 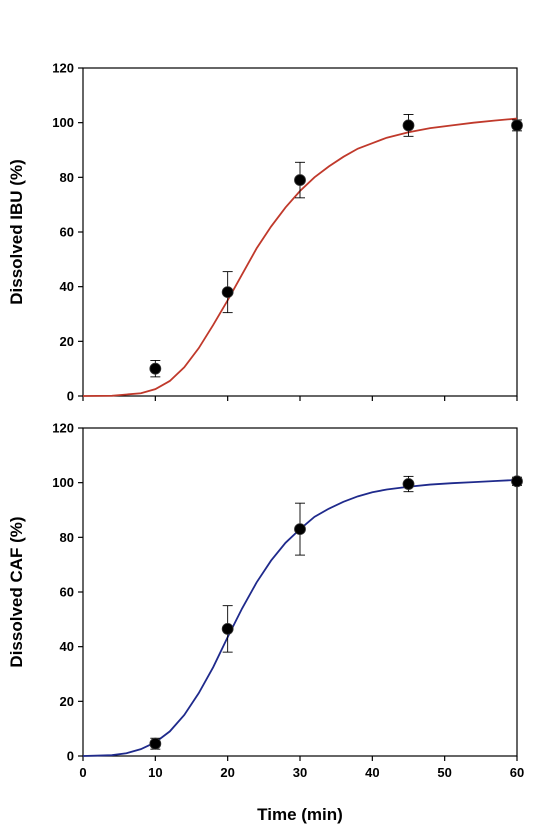 I want to click on ibu-y-tick-label-120: 120, so click(x=63, y=68).